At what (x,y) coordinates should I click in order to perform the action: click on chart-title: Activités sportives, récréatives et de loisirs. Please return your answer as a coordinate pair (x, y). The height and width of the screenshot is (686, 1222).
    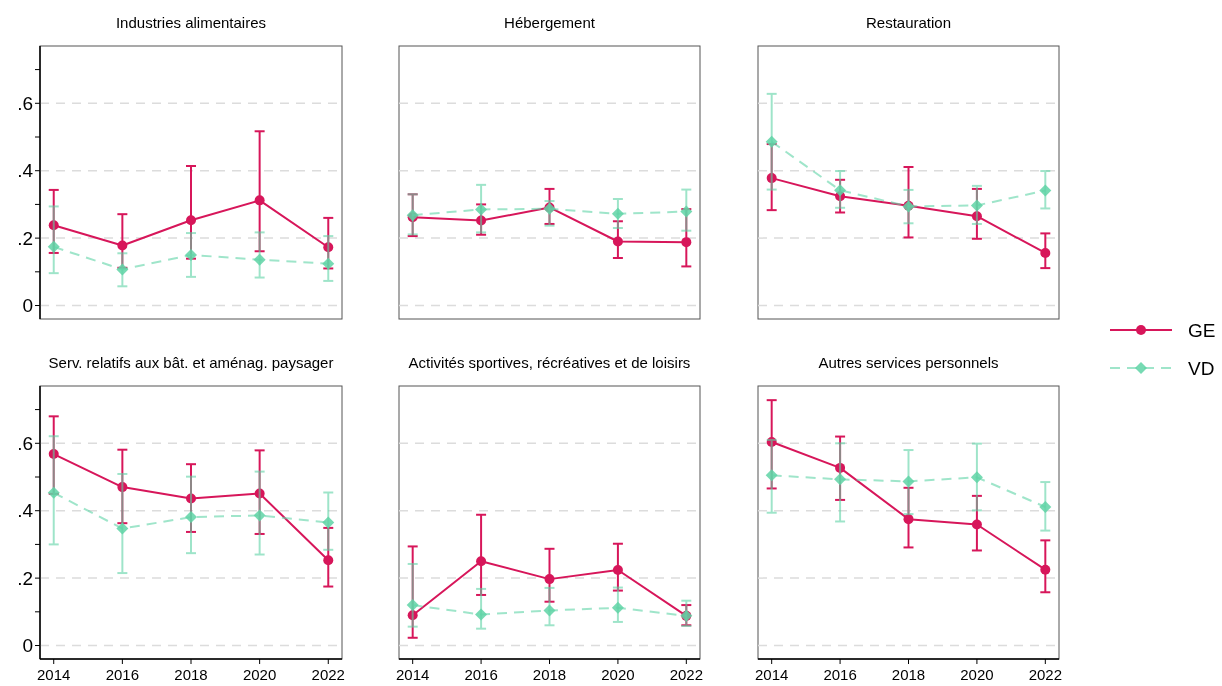
    Looking at the image, I should click on (549, 362).